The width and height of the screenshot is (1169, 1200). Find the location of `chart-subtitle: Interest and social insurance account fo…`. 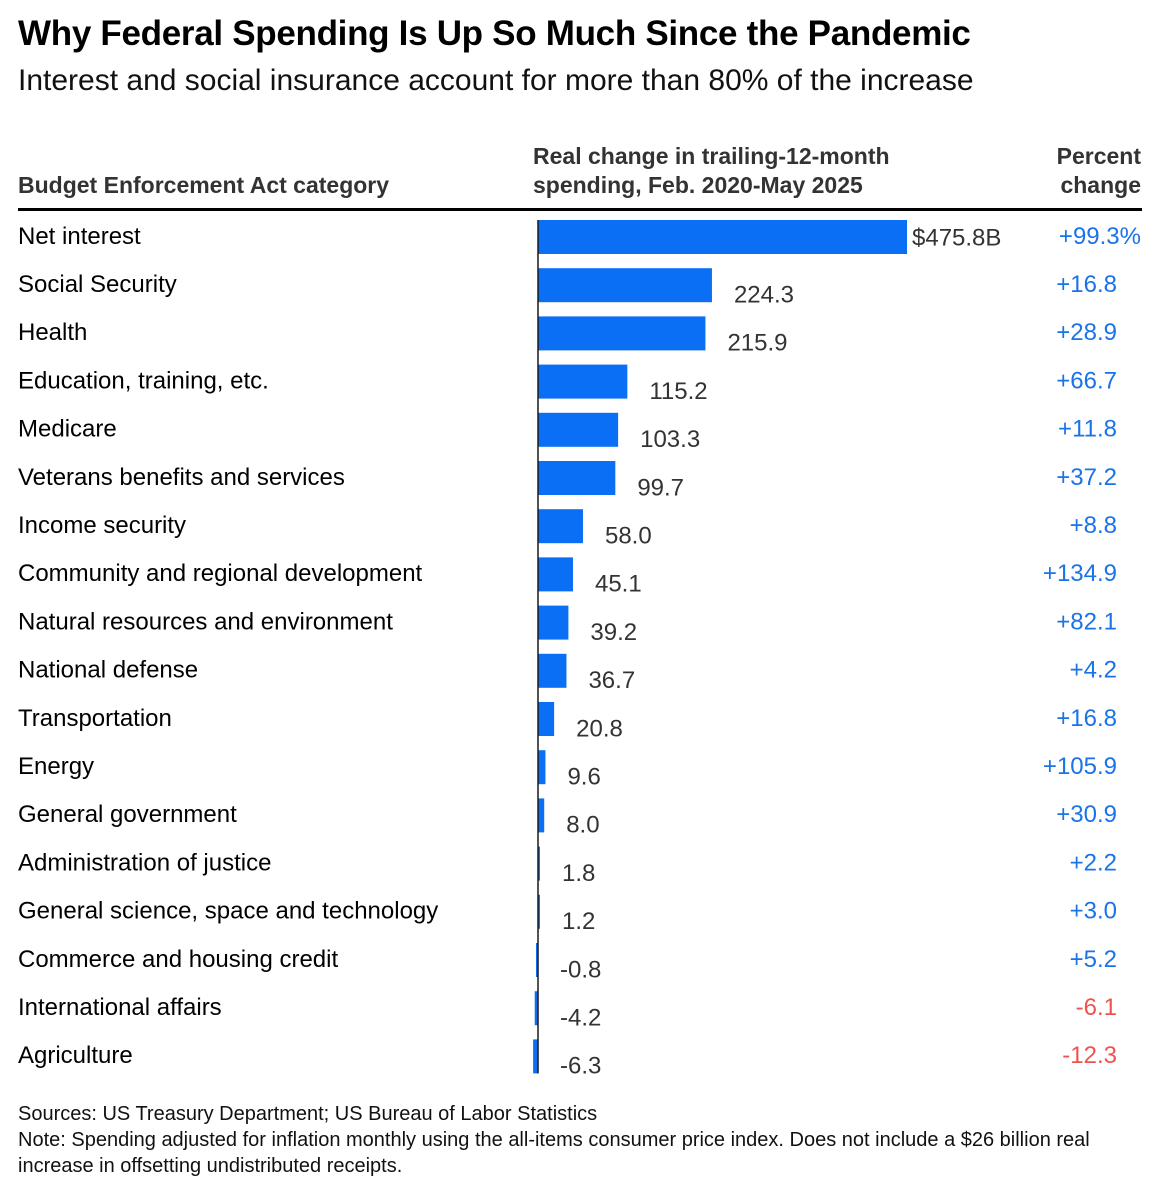

chart-subtitle: Interest and social insurance account fo… is located at coordinates (496, 80).